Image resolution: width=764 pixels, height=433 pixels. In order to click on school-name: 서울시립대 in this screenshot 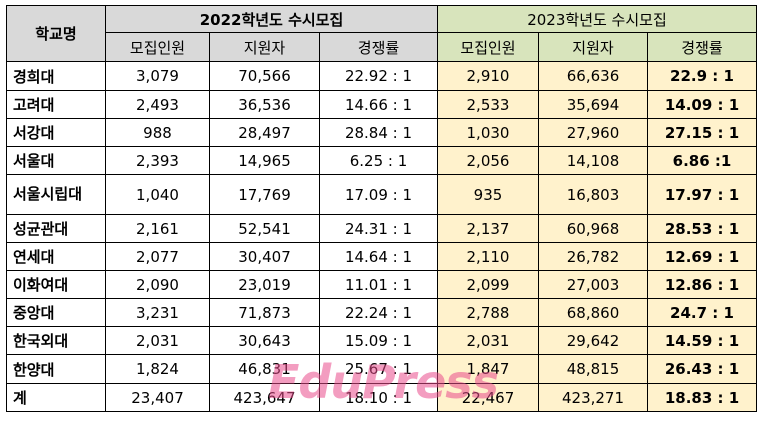, I will do `click(56, 194)`.